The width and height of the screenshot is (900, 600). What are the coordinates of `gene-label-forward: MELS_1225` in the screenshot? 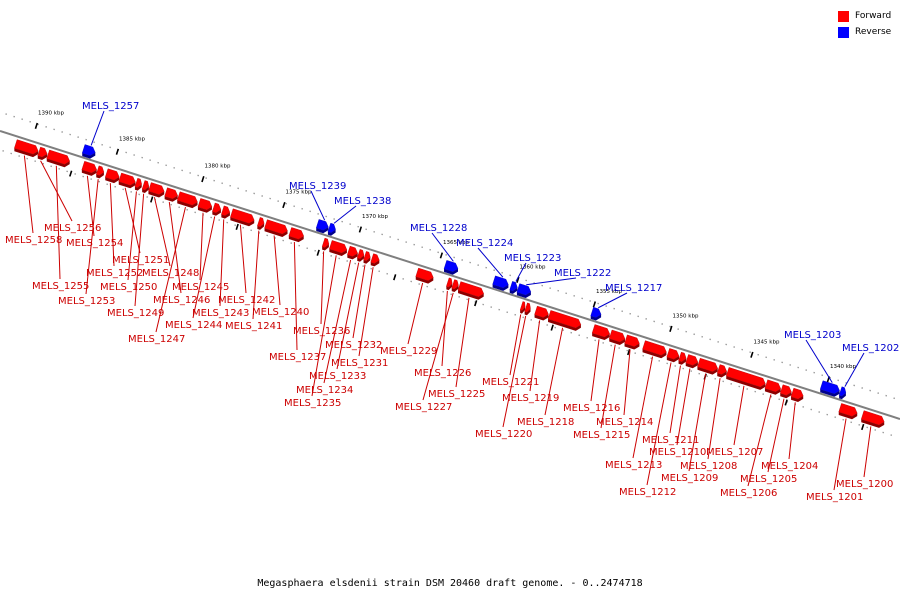 It's located at (456, 394).